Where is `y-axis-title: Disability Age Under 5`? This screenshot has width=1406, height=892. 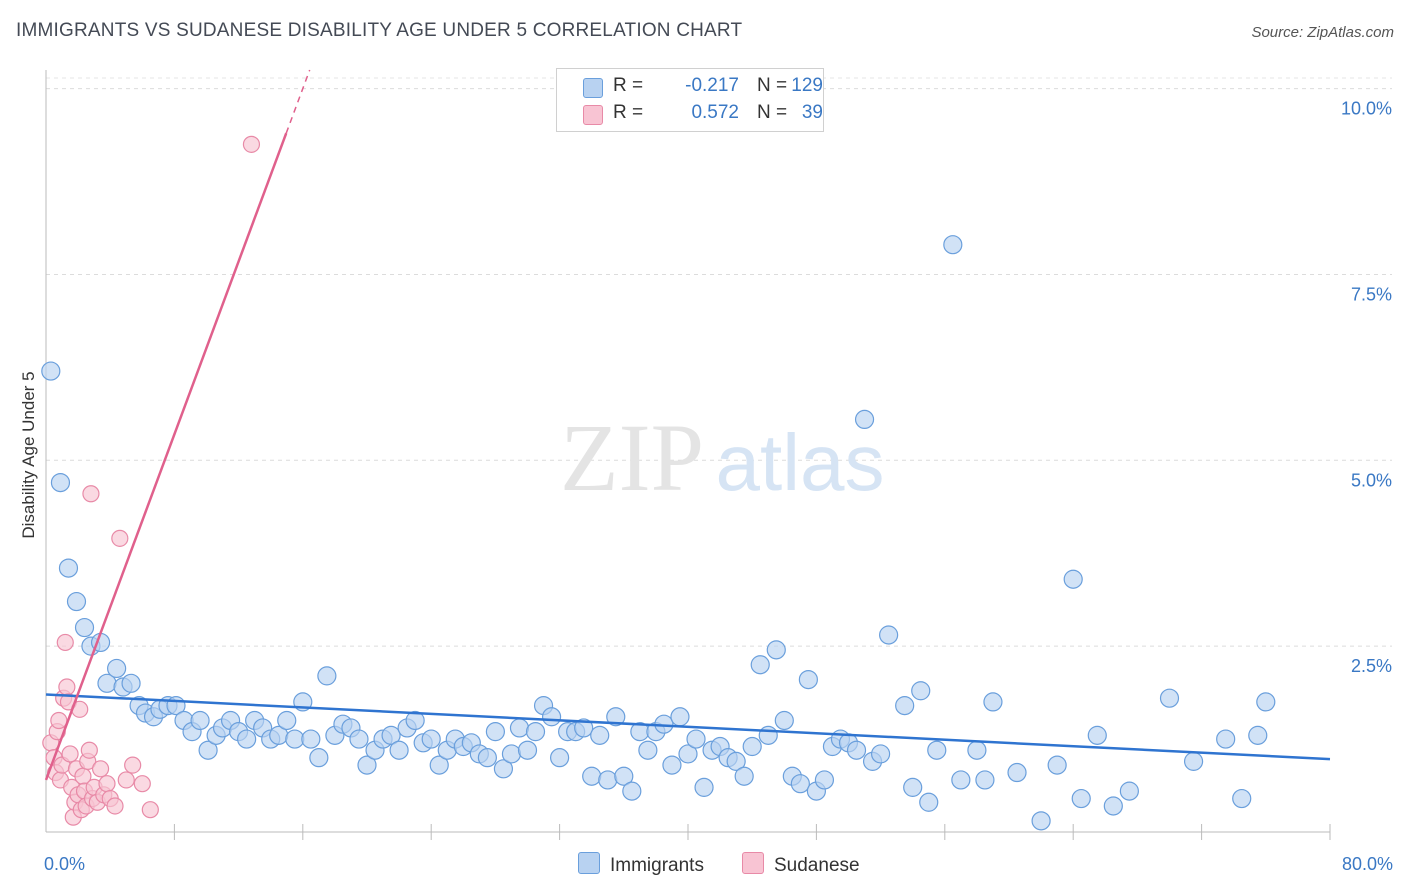 y-axis-title: Disability Age Under 5 is located at coordinates (28, 454).